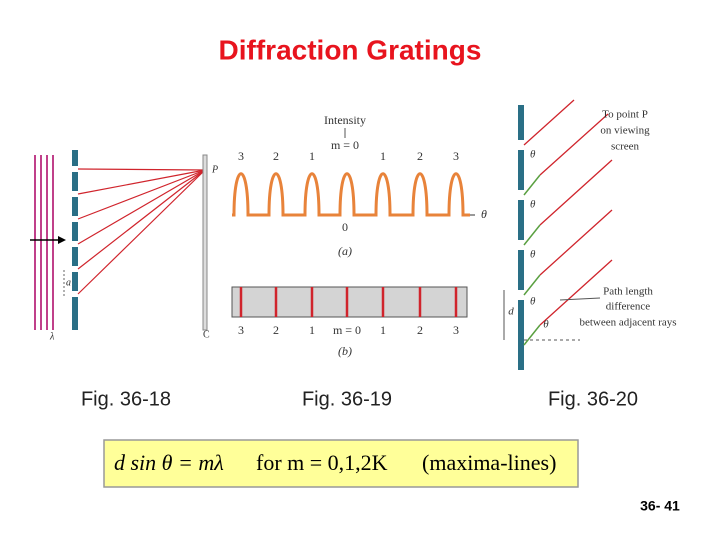  I want to click on equation-note: (maxima-lines), so click(489, 462).